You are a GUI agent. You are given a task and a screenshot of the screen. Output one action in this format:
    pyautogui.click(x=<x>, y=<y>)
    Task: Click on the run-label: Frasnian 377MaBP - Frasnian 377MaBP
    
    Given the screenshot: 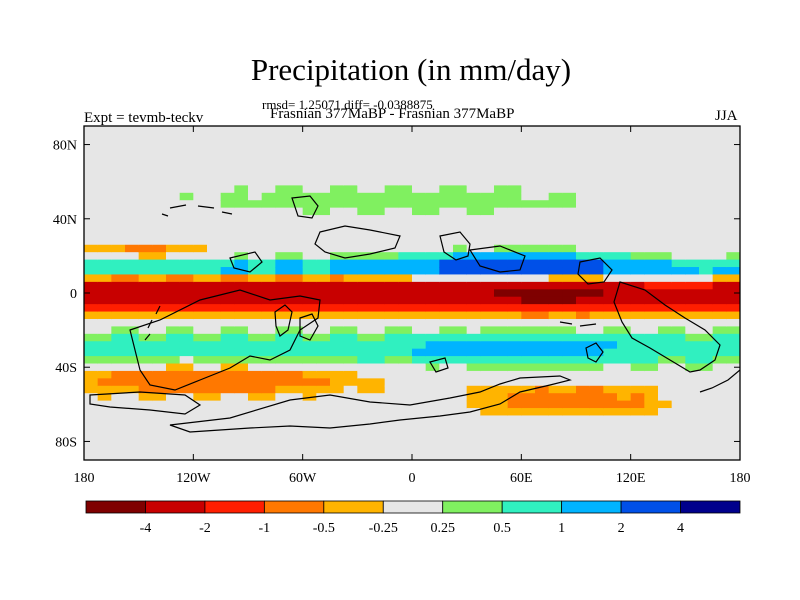 What is the action you would take?
    pyautogui.click(x=392, y=114)
    